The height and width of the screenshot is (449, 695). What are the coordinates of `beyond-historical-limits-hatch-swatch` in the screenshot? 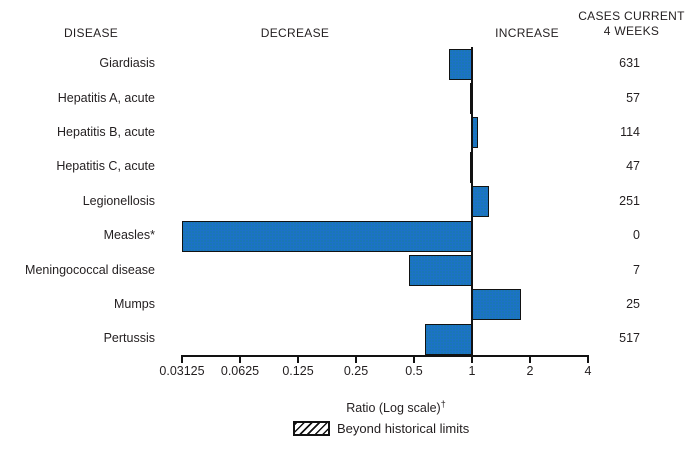 It's located at (311, 428).